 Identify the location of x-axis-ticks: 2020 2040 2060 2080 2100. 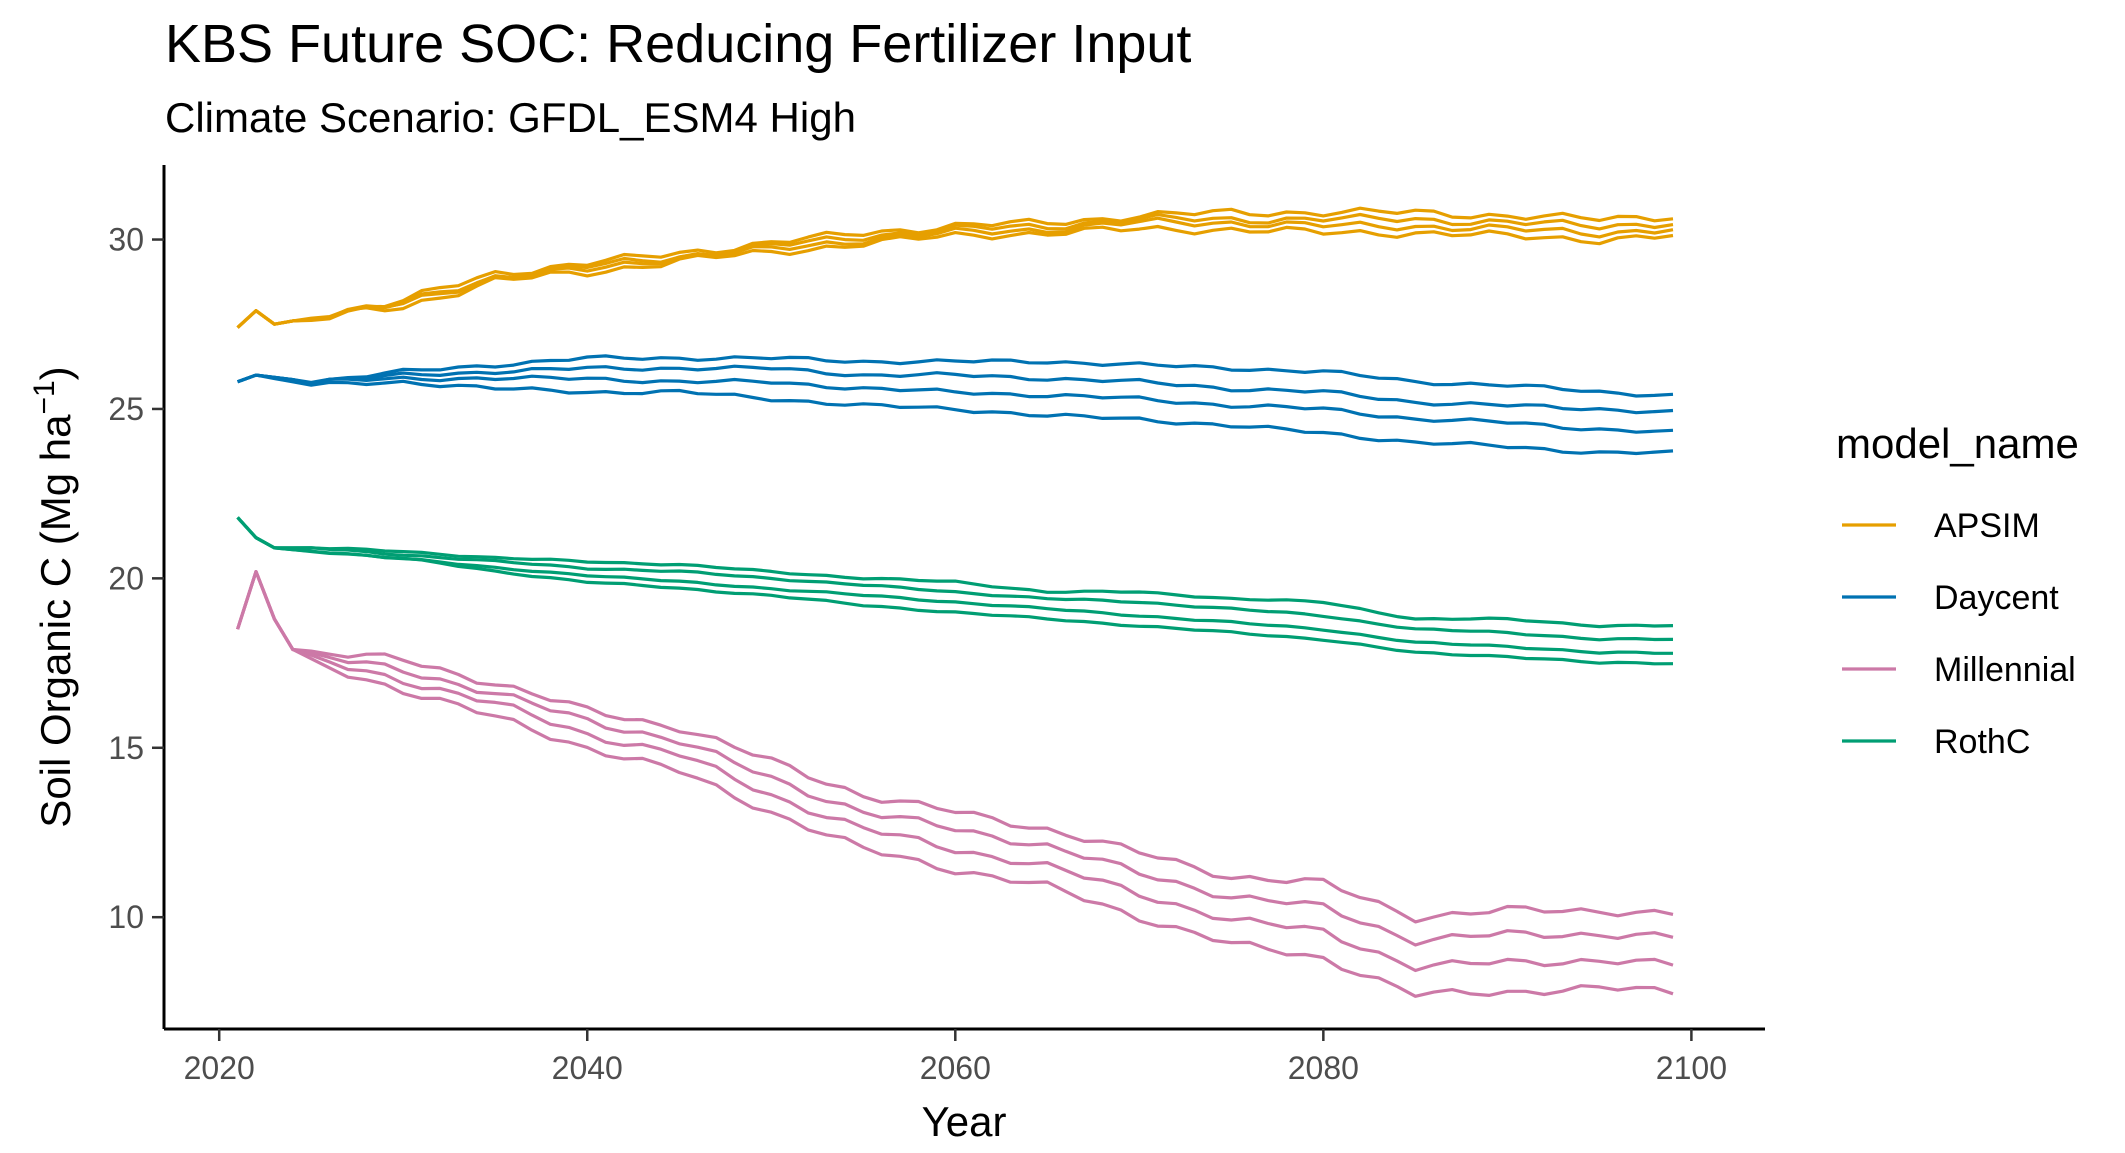
(955, 1057).